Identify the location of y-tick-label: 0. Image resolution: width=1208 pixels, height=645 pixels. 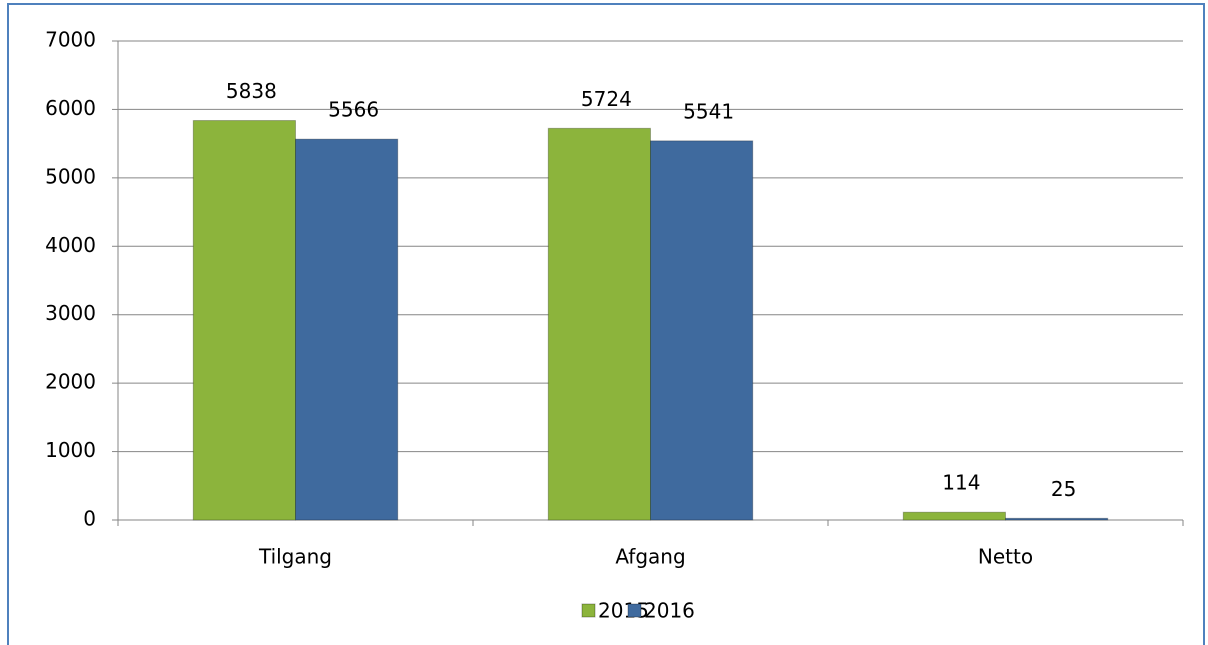
(89, 519).